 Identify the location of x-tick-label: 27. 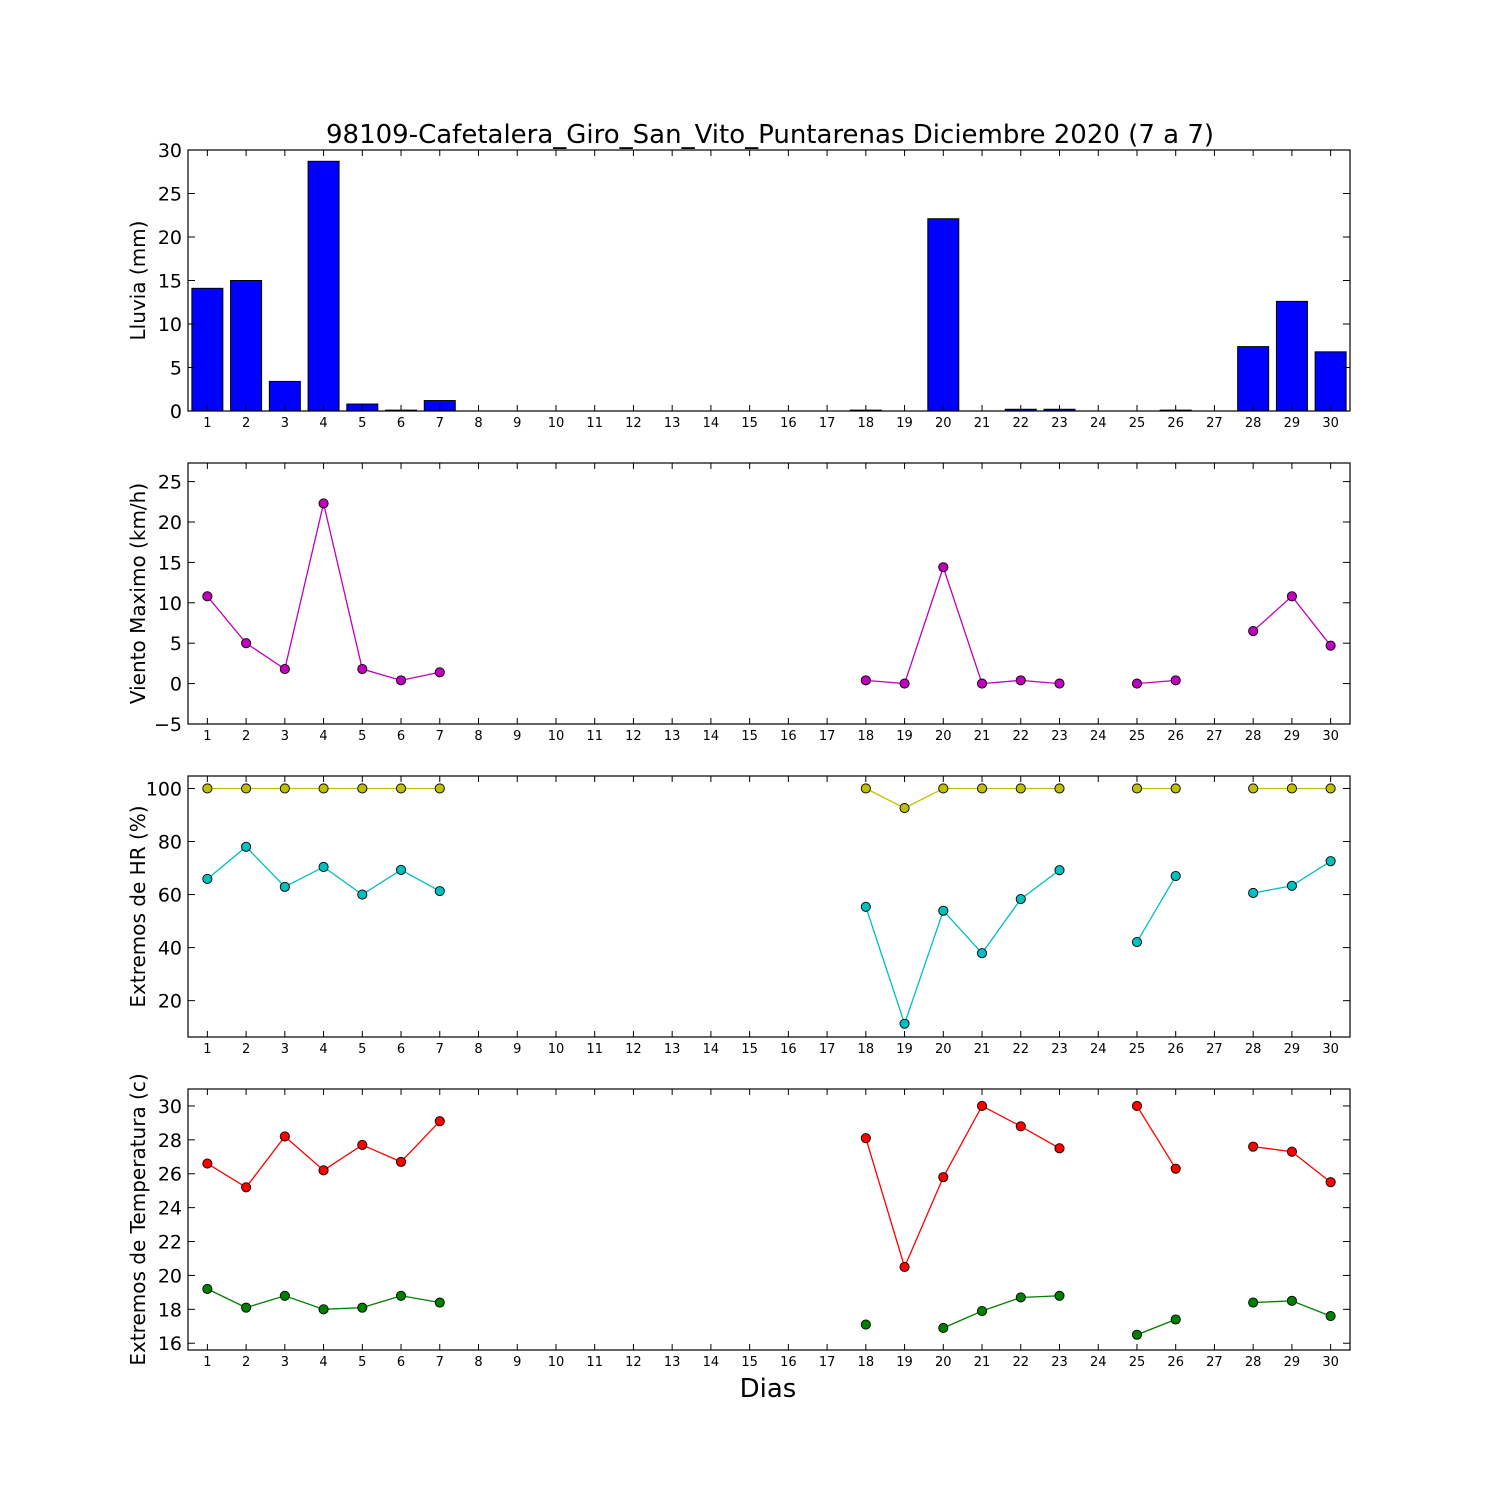
(1214, 1362).